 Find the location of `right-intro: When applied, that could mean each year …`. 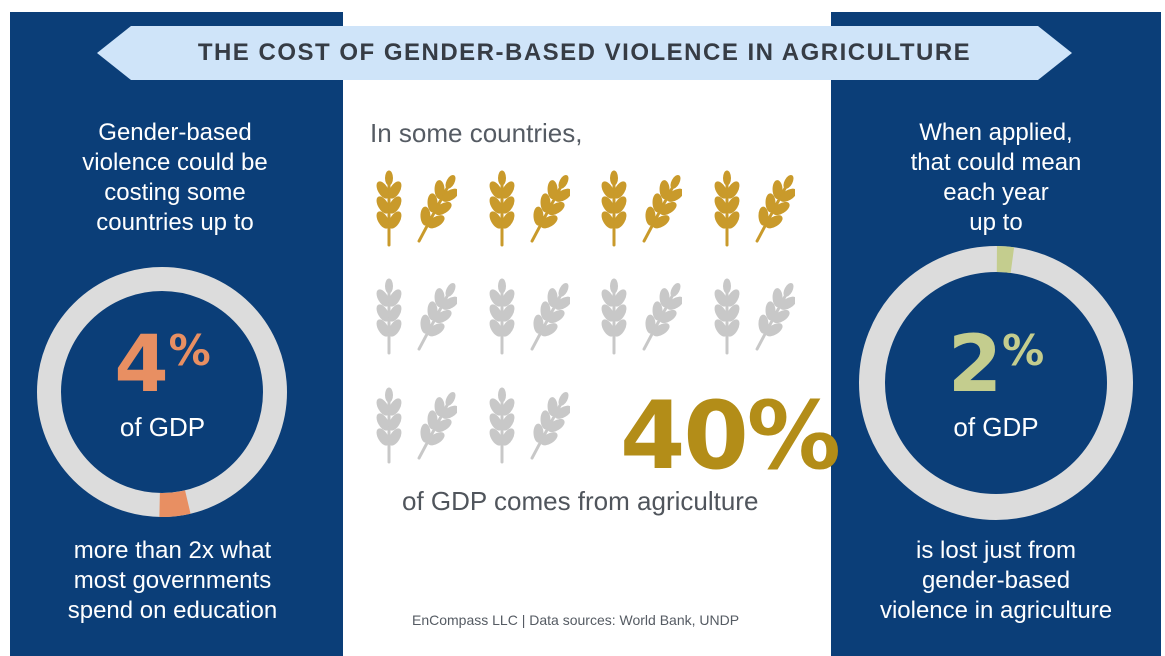

right-intro: When applied, that could mean each year … is located at coordinates (996, 178).